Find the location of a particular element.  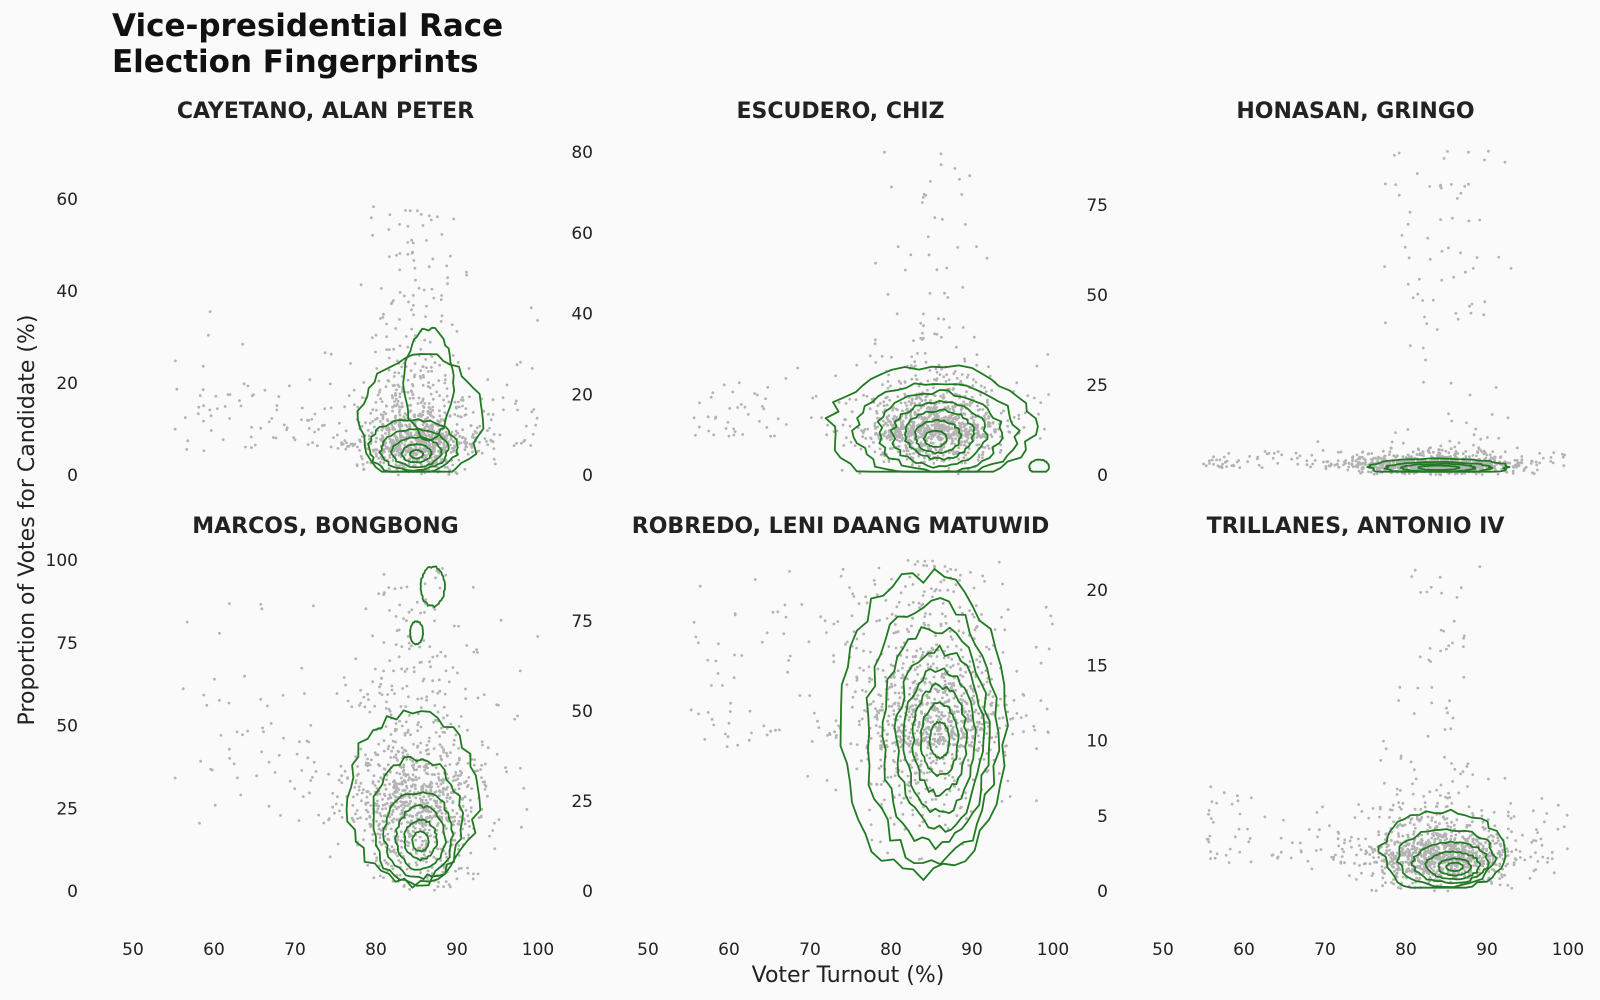

contour-line is located at coordinates (429, 384).